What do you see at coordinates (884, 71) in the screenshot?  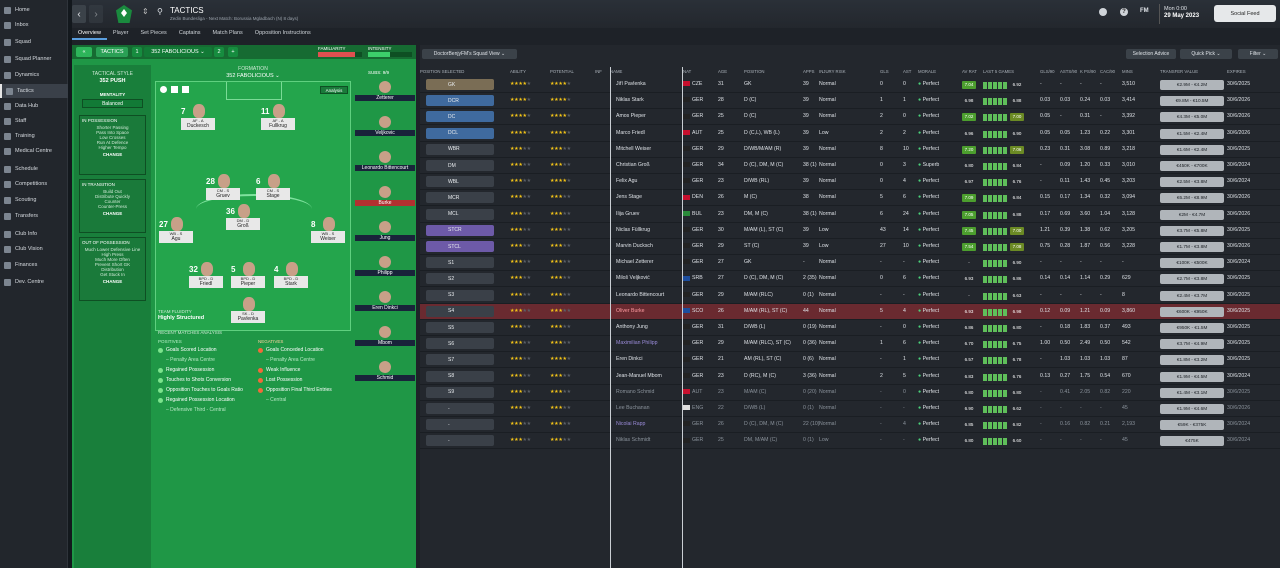 I see `column-header: GLS` at bounding box center [884, 71].